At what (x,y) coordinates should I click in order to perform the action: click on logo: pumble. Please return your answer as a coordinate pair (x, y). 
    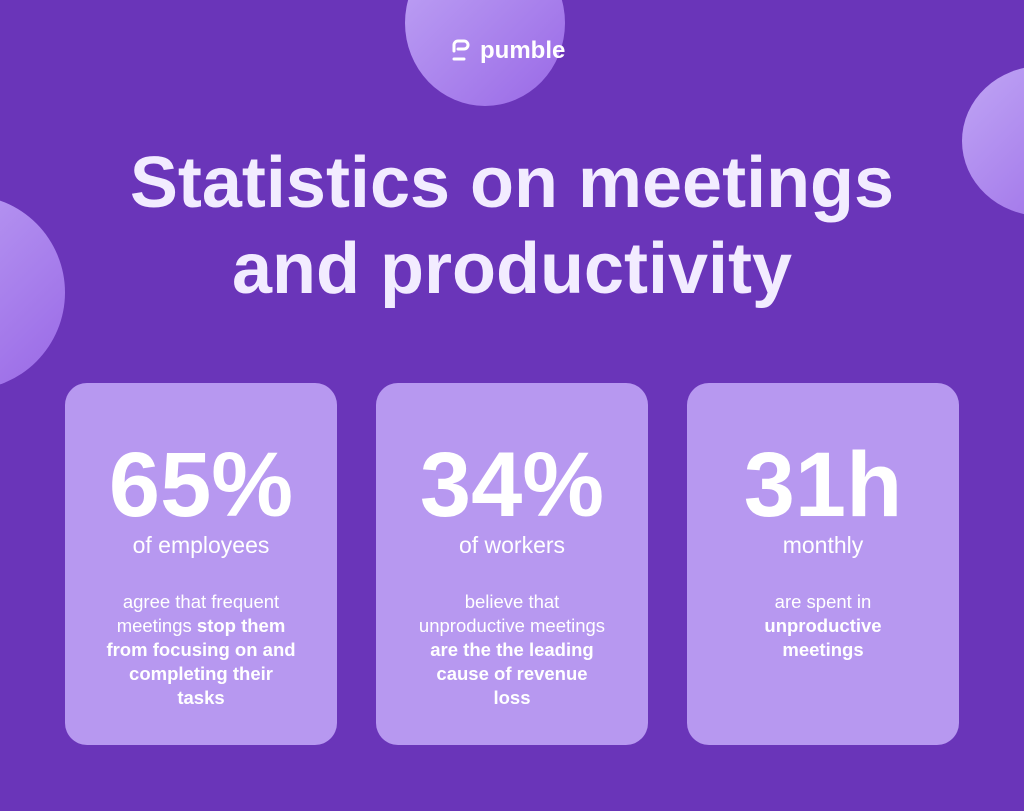
    Looking at the image, I should click on (507, 51).